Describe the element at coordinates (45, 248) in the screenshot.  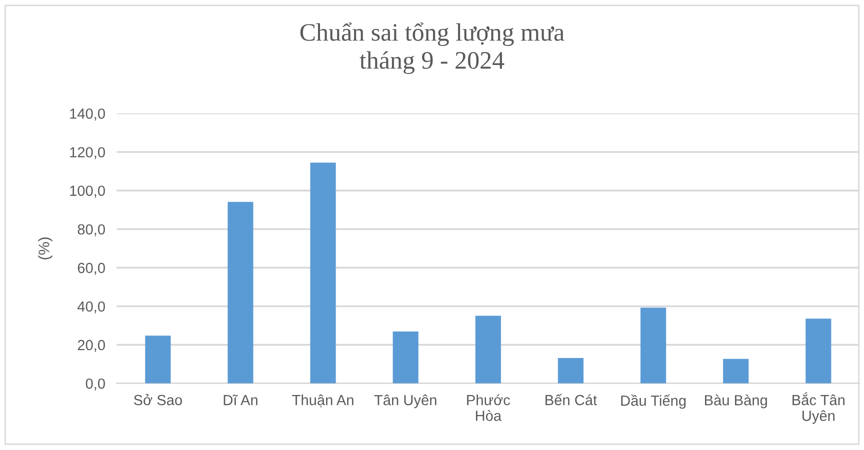
I see `y-axis-title: (%)` at that location.